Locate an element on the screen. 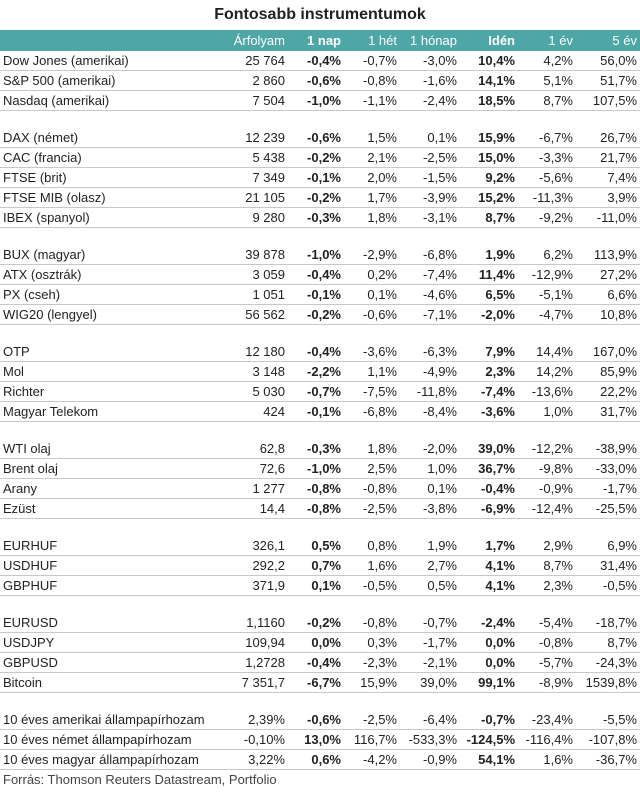 The image size is (640, 807). value-cell: 4,1% is located at coordinates (489, 585).